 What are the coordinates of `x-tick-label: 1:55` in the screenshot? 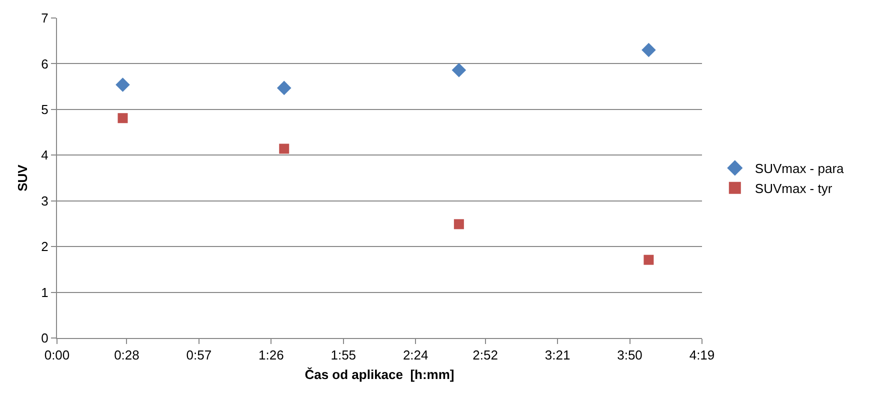 It's located at (343, 355).